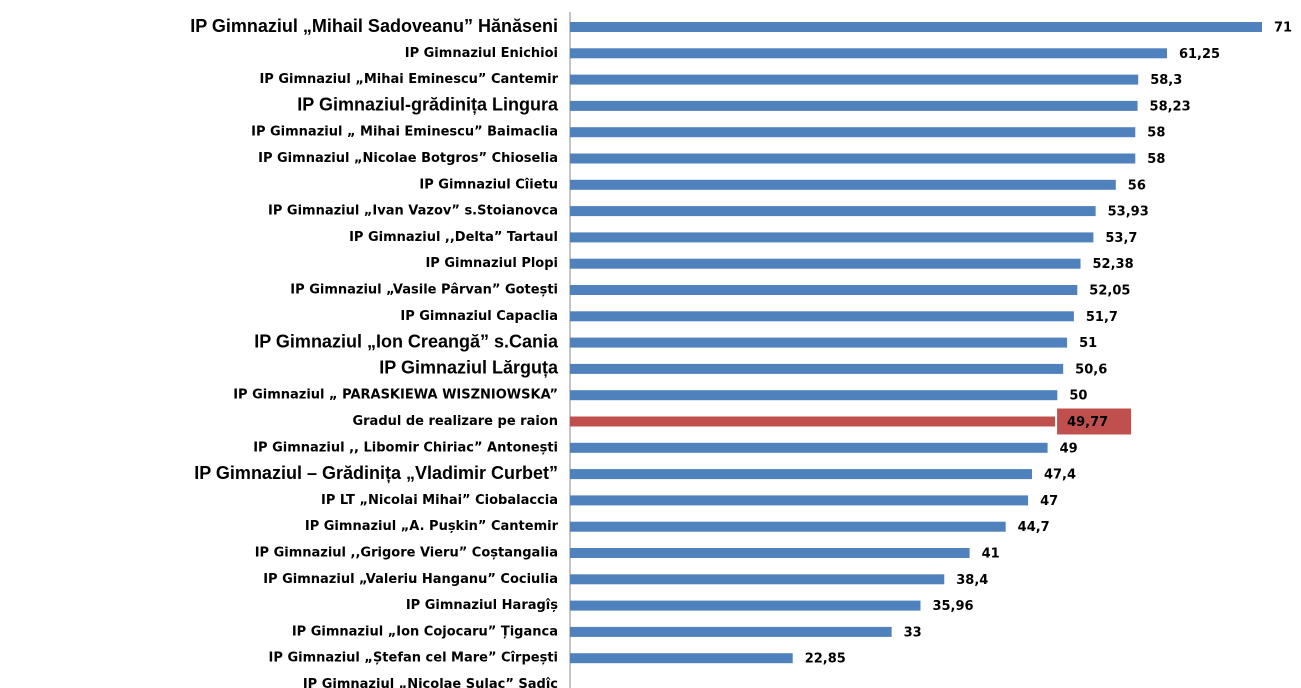 The height and width of the screenshot is (688, 1301). I want to click on value-label: 58,23, so click(1170, 106).